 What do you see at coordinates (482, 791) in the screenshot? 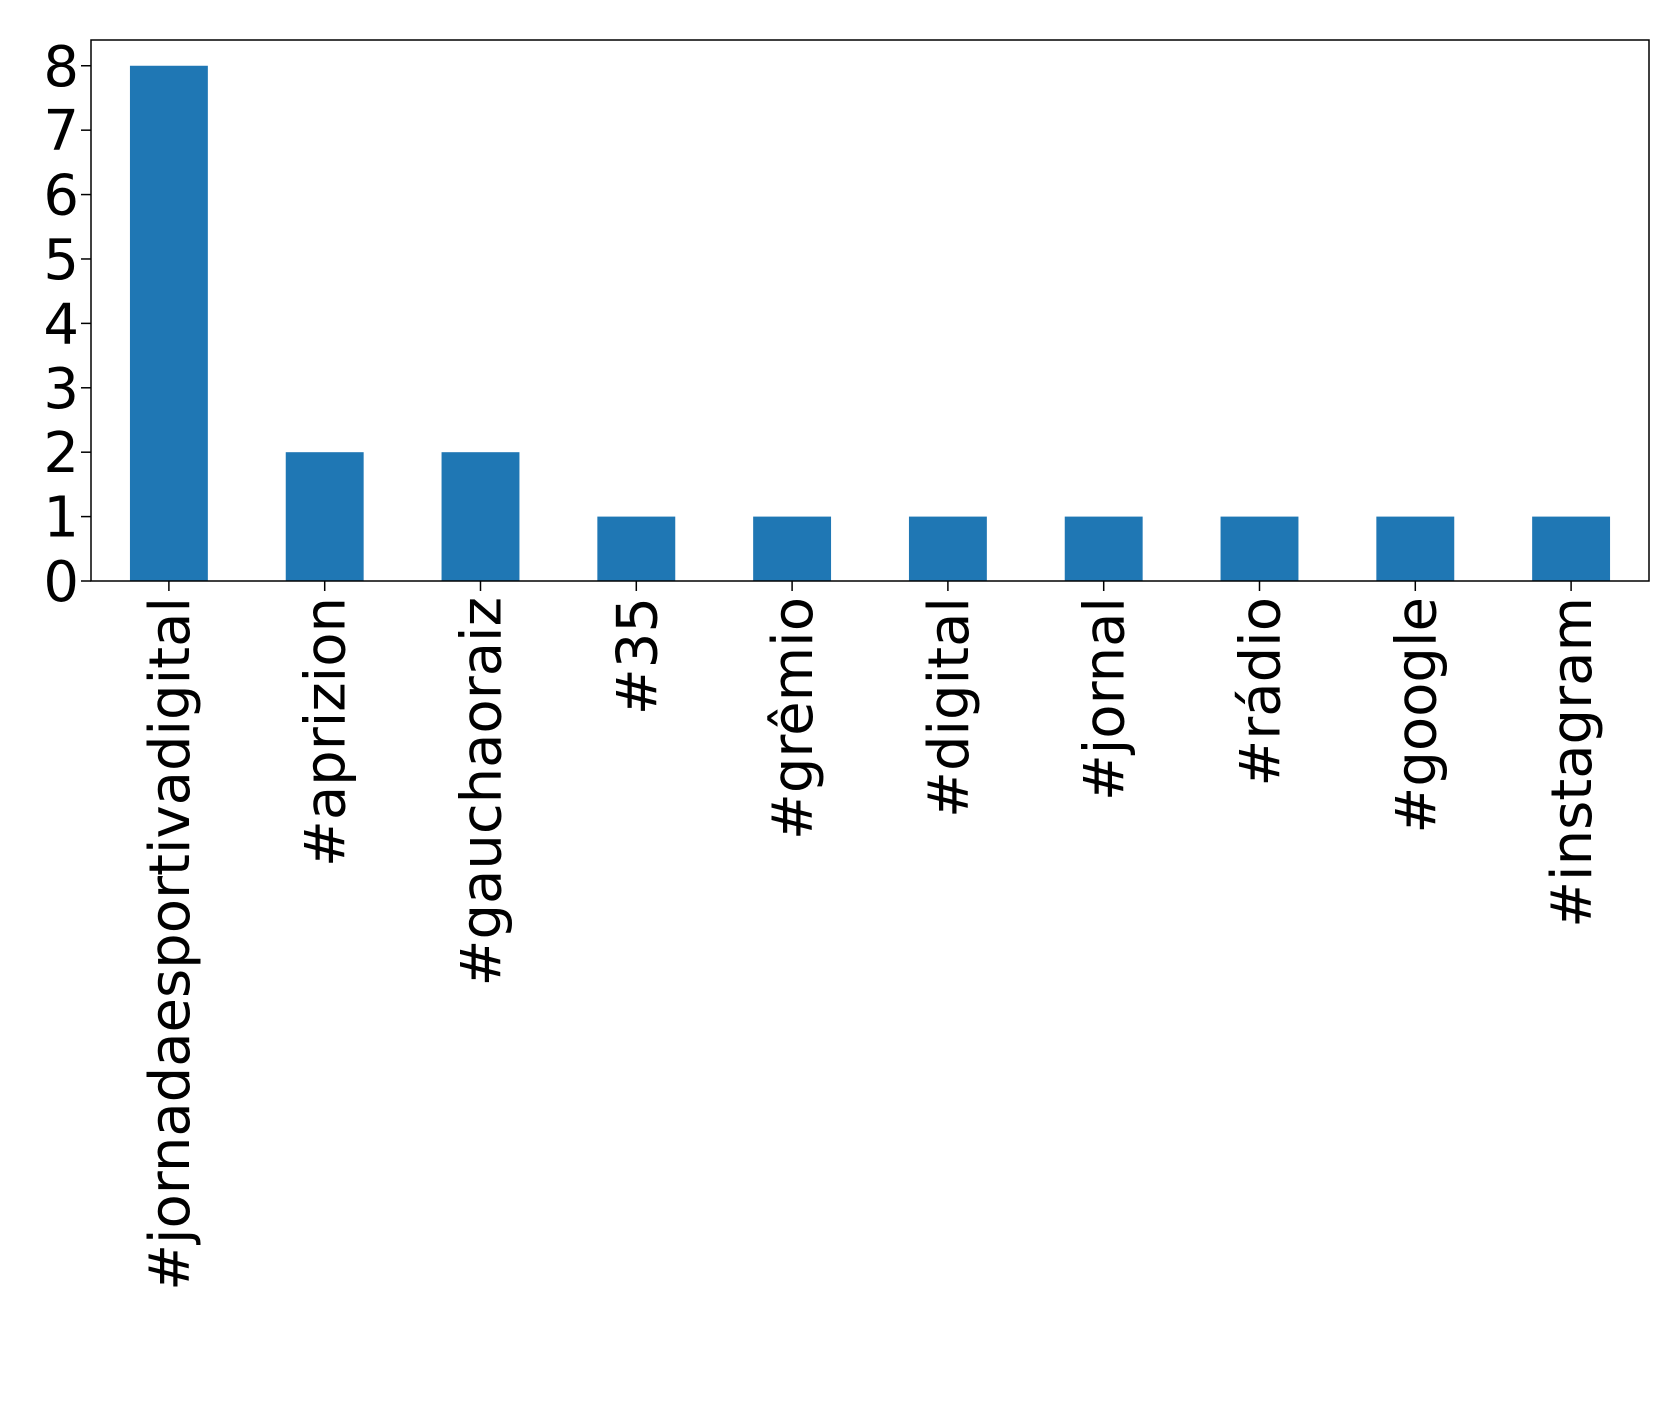
I see `x-tick-label-2: #gauchaoraiz` at bounding box center [482, 791].